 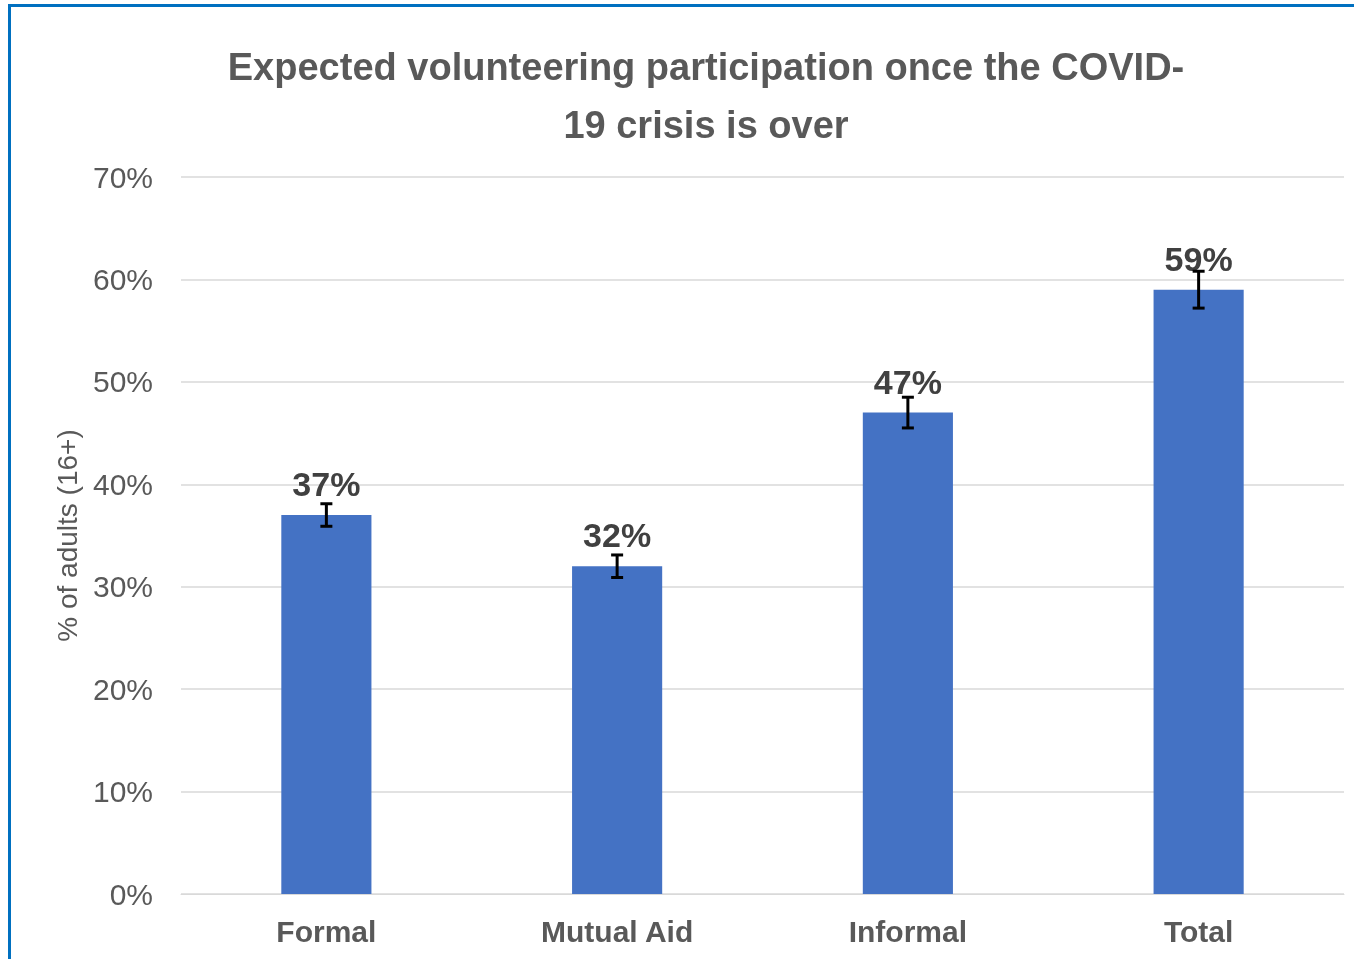 What do you see at coordinates (122, 177) in the screenshot?
I see `y-tick-label: 70%` at bounding box center [122, 177].